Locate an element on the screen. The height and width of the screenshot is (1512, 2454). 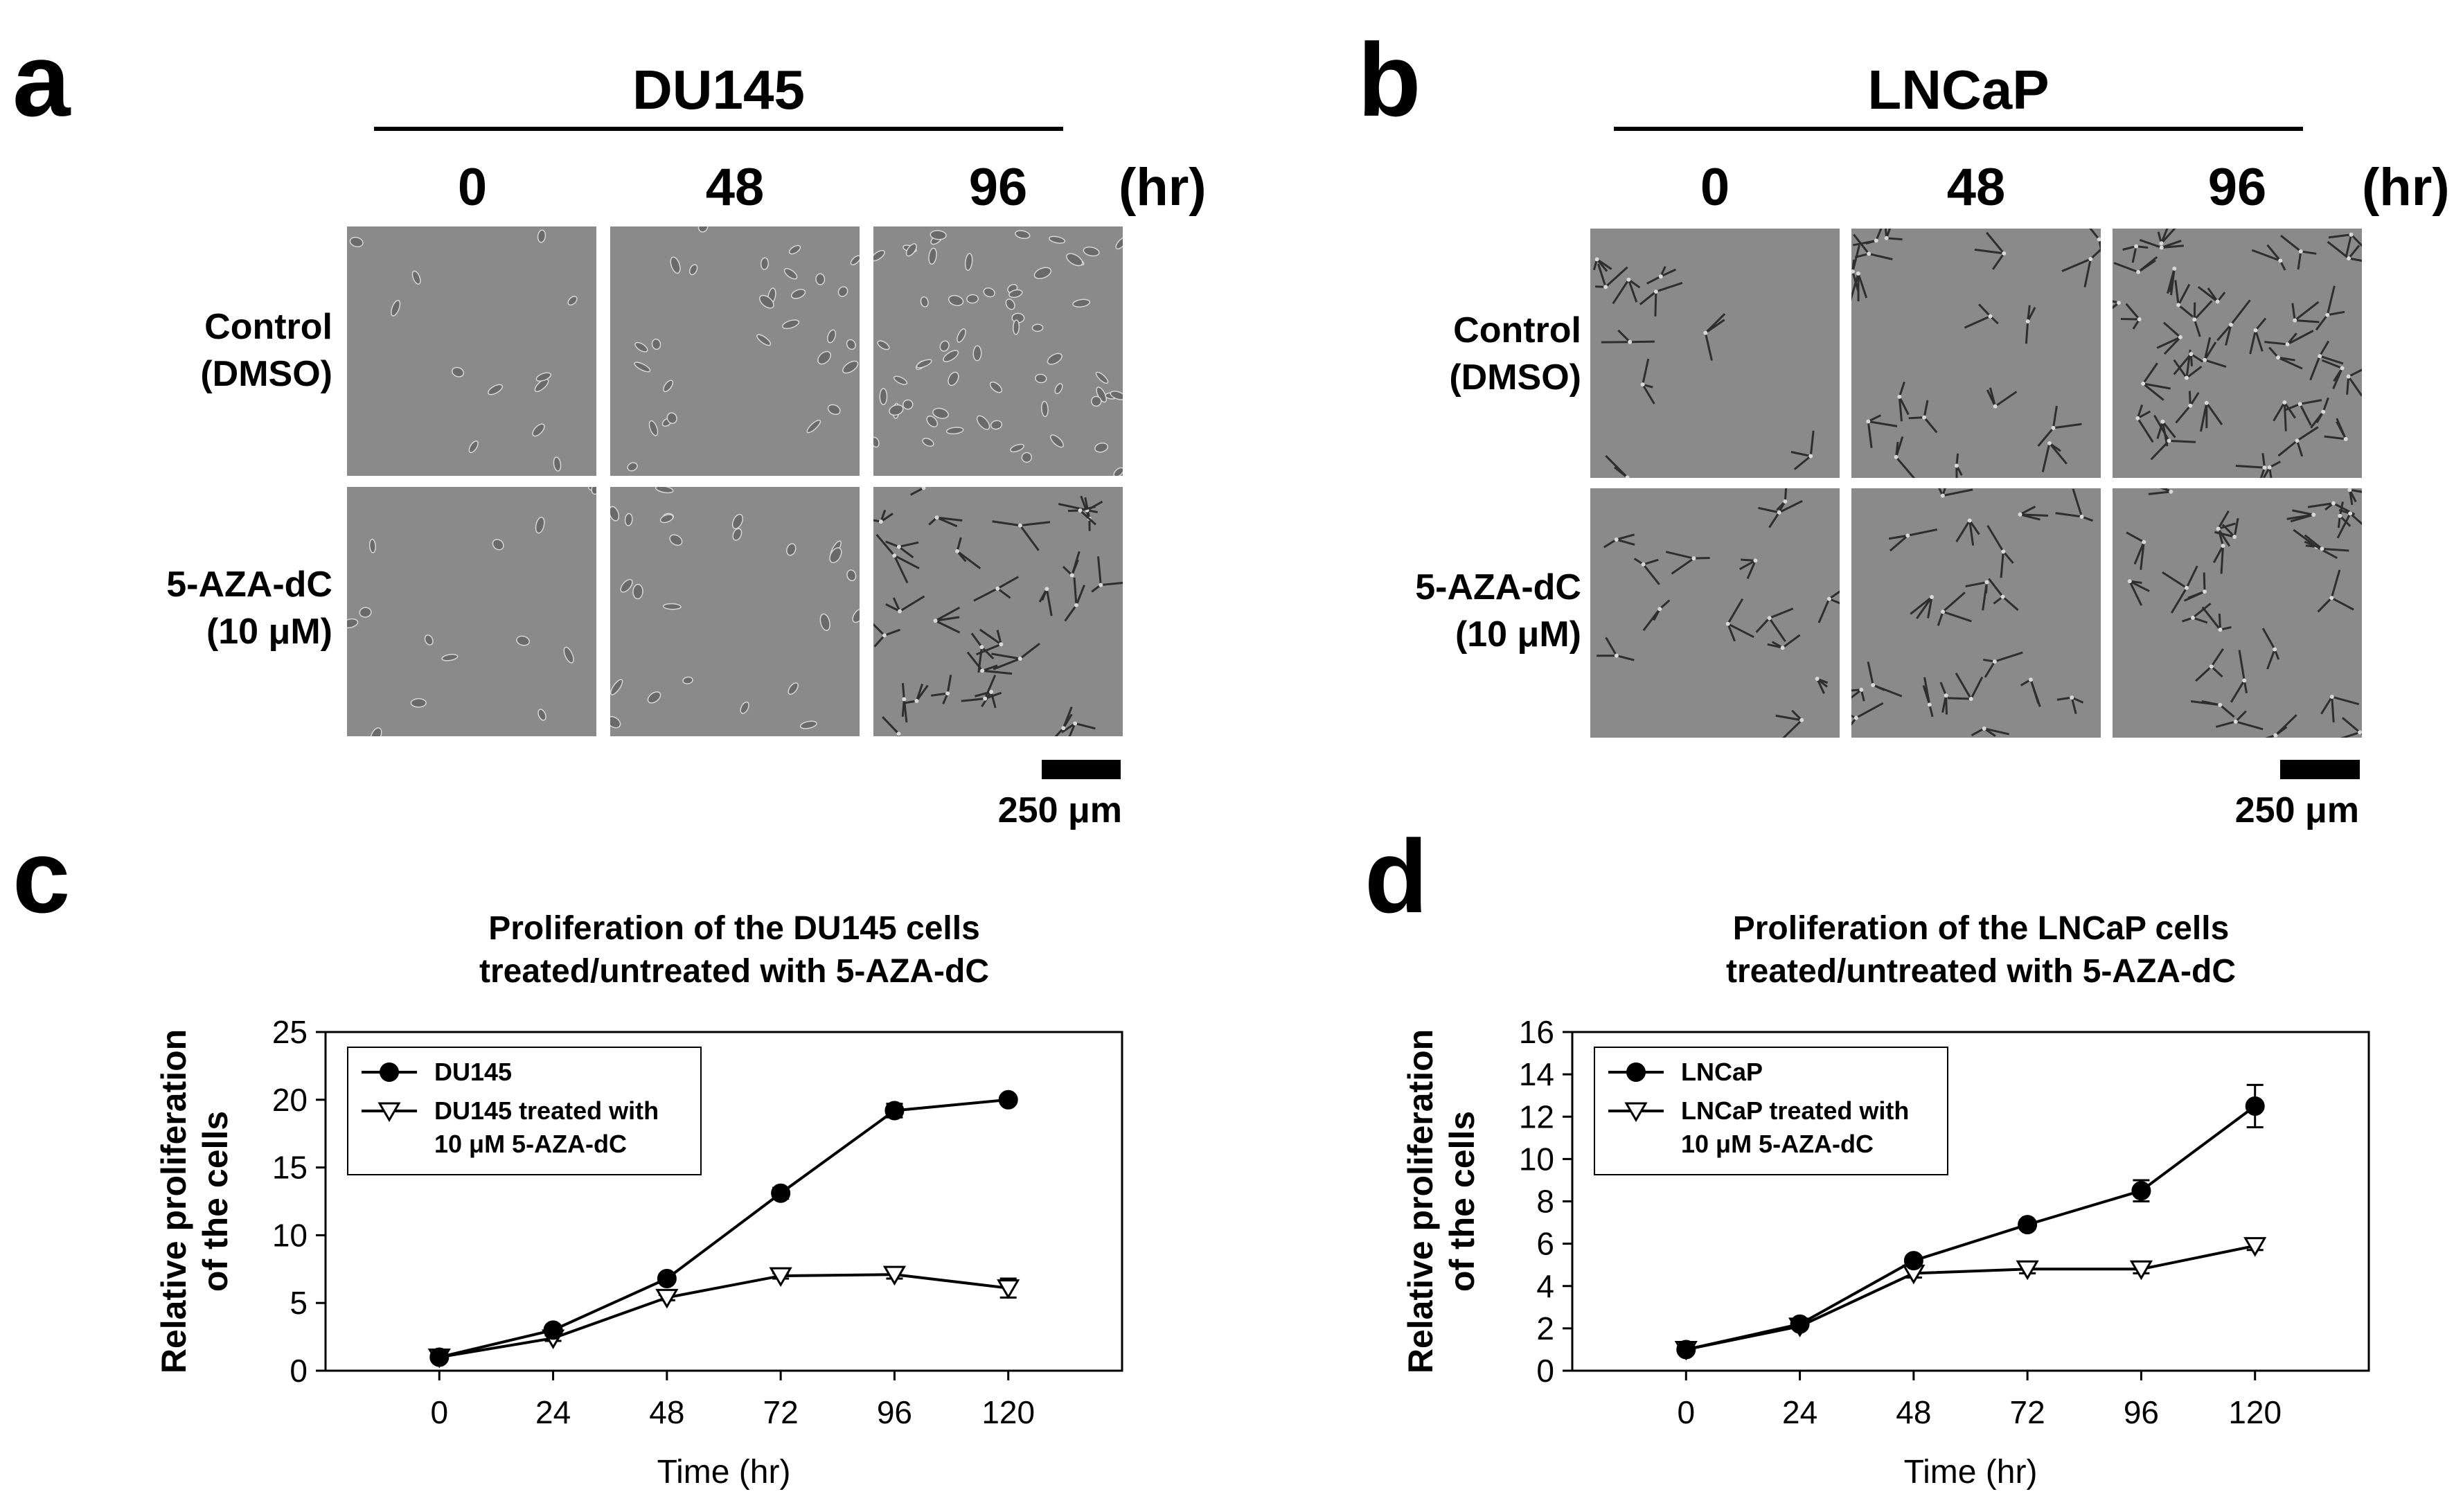
y-tick-label: 12 is located at coordinates (1536, 1117).